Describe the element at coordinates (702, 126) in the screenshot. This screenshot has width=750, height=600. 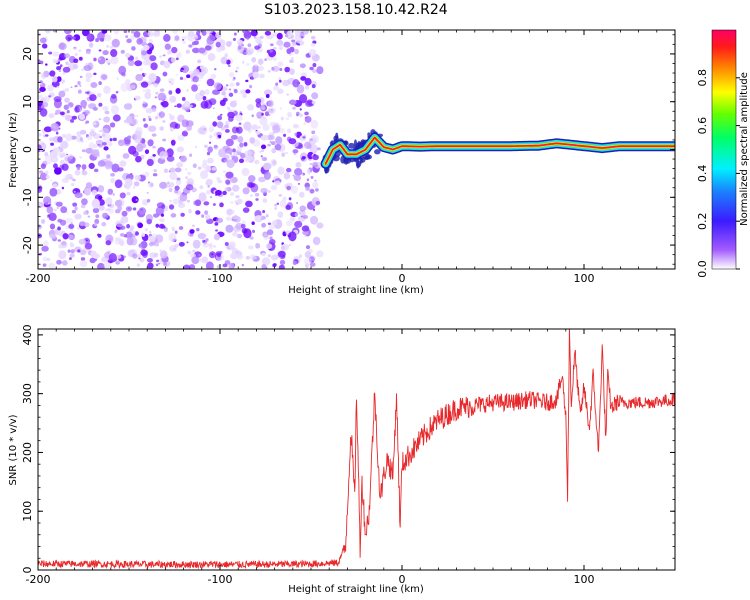
I see `colorbar-tick-label: 0.6` at that location.